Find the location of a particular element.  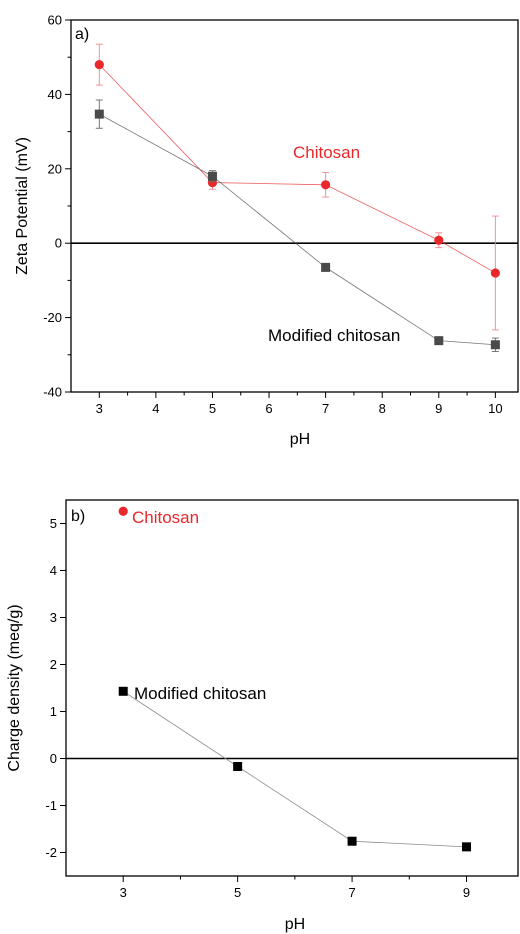

panel-a-x-tick-label: 10 is located at coordinates (495, 408).